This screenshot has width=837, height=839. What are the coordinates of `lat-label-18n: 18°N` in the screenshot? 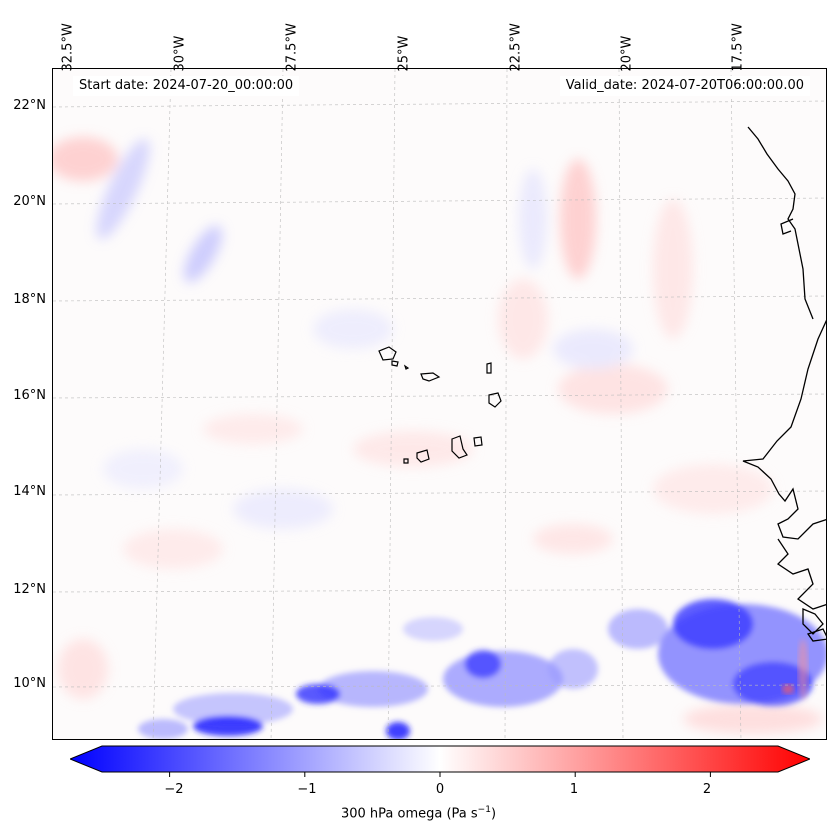 It's located at (29, 299).